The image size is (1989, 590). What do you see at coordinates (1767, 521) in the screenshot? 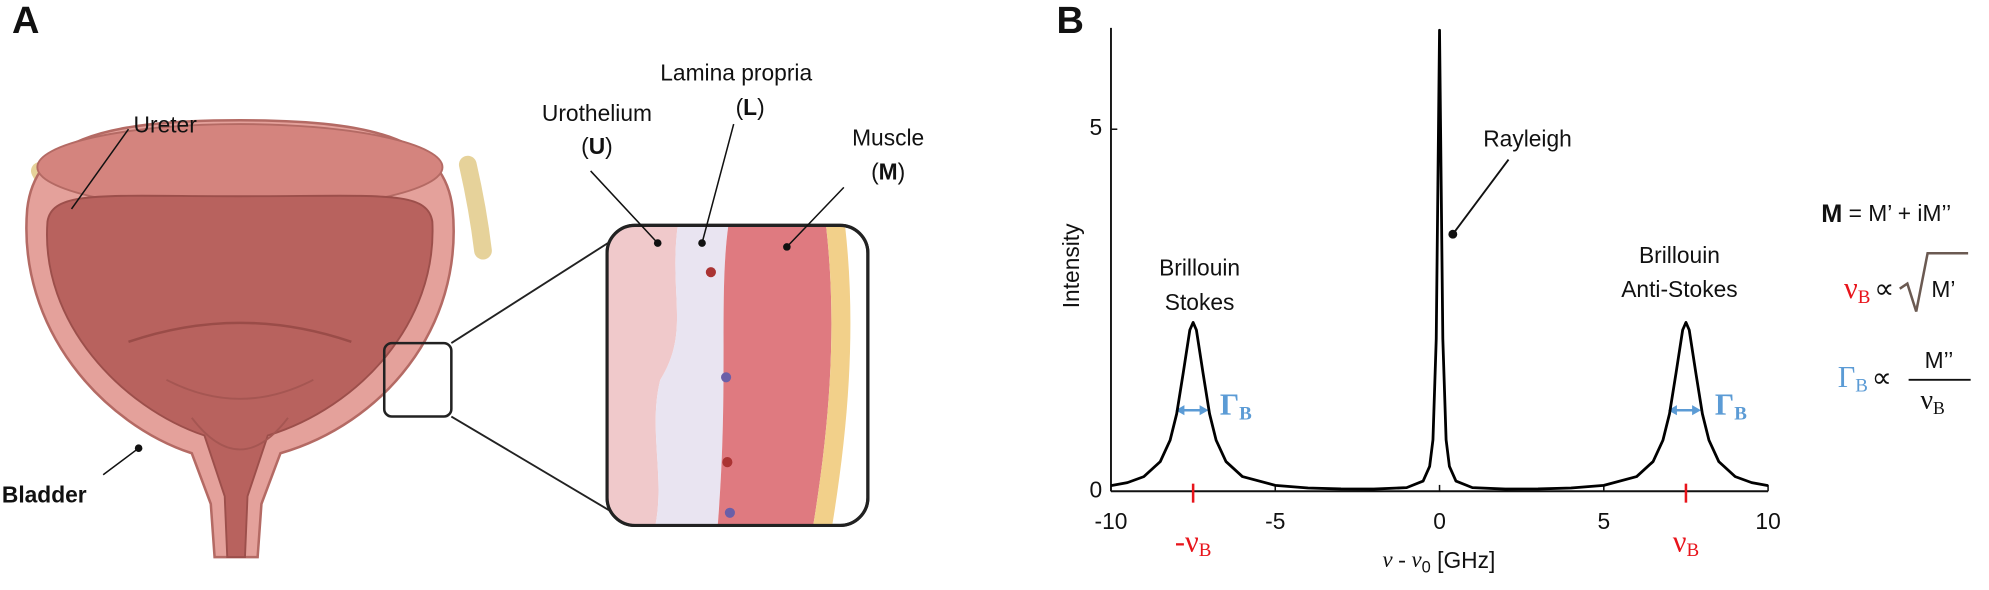
I see `x-tick-label: 10` at bounding box center [1767, 521].